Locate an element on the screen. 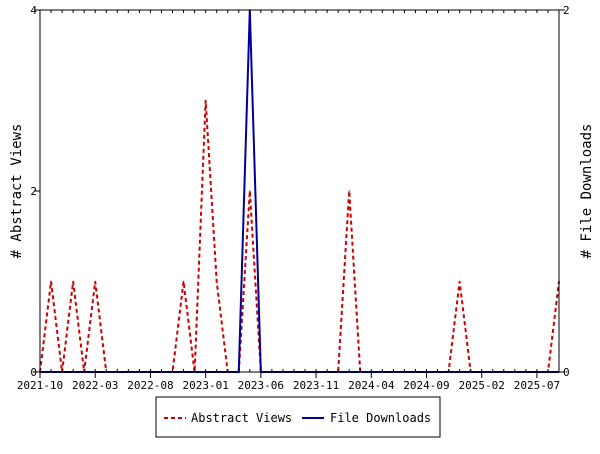 This screenshot has height=454, width=600. x-tick-label: 2023-01 is located at coordinates (205, 385).